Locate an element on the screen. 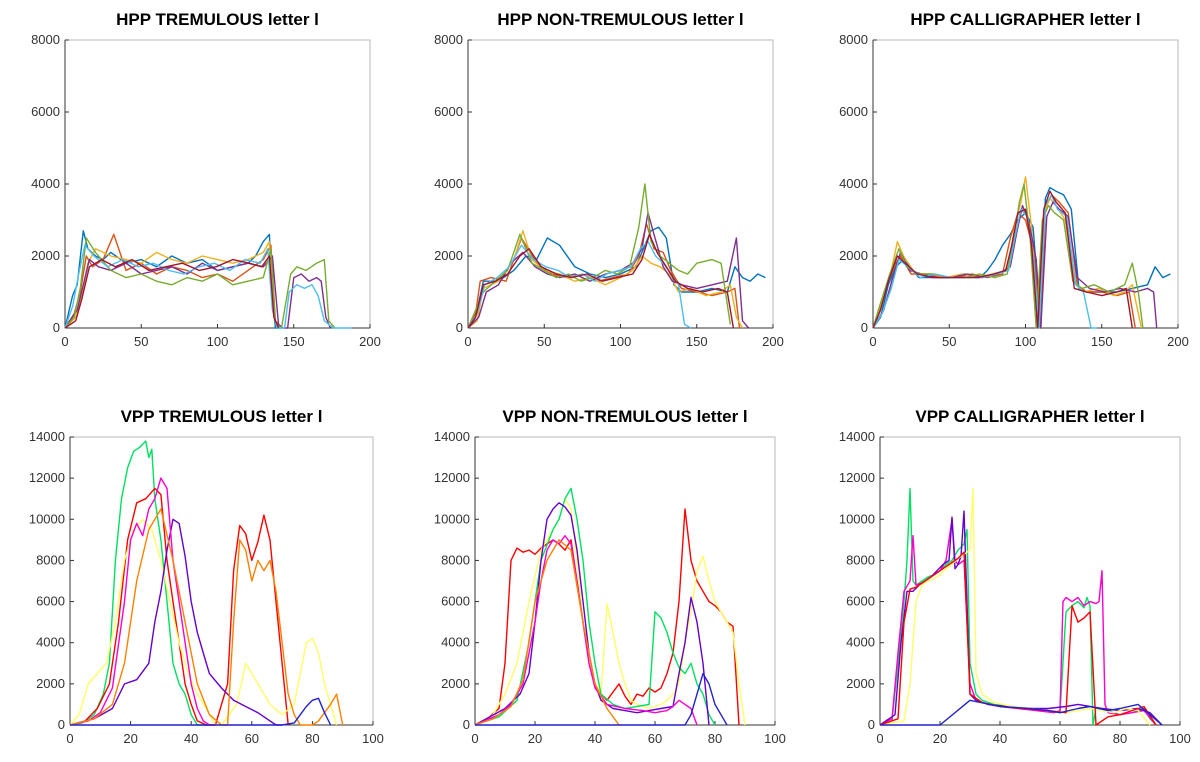 This screenshot has height=762, width=1200. chart-title: HPP CALLIGRAPHER letter l is located at coordinates (1025, 19).